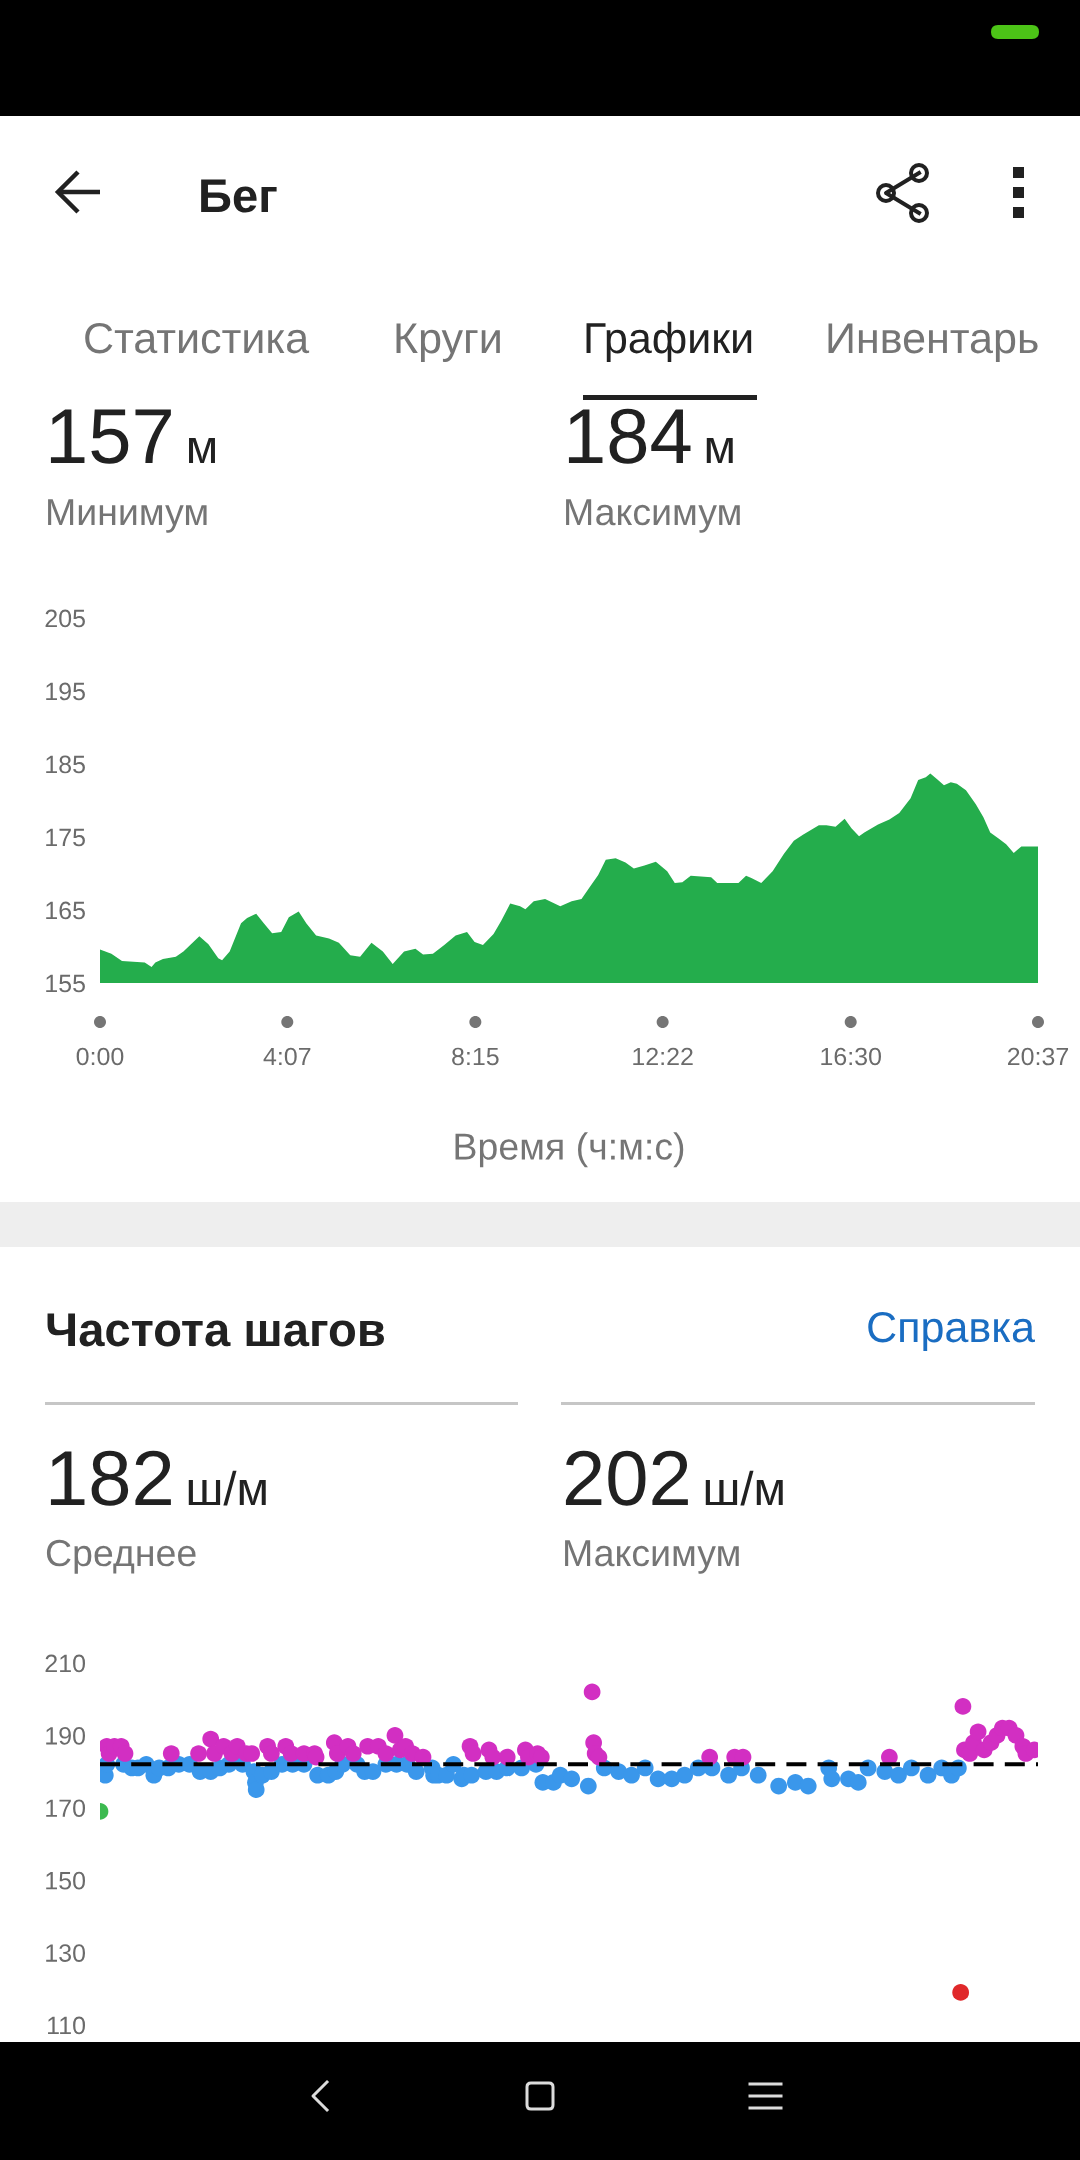 This screenshot has height=2160, width=1080. What do you see at coordinates (65, 837) in the screenshot?
I see `y-tick-label: 175` at bounding box center [65, 837].